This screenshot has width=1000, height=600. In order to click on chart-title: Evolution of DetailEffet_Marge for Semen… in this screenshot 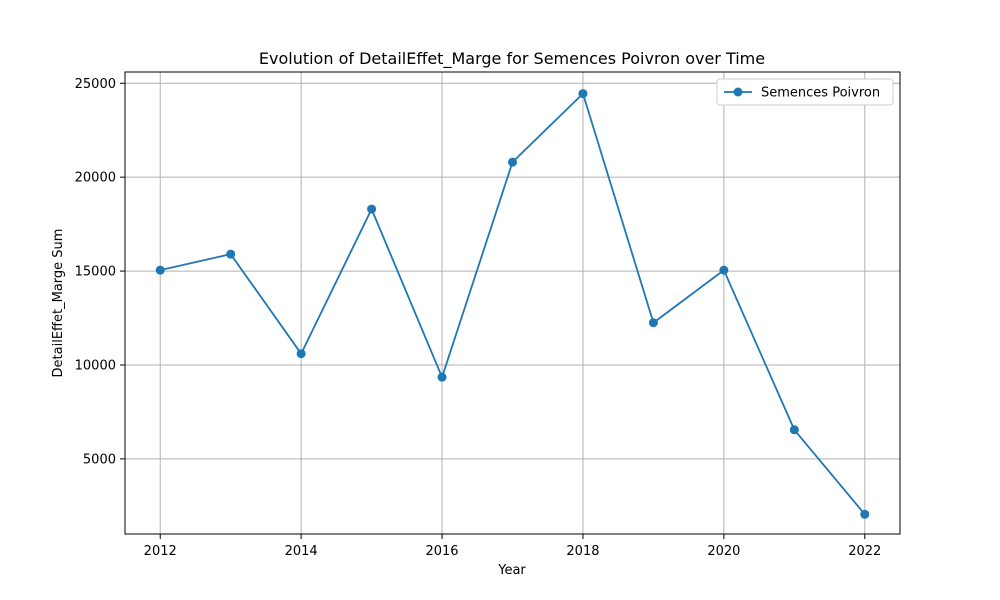, I will do `click(512, 59)`.